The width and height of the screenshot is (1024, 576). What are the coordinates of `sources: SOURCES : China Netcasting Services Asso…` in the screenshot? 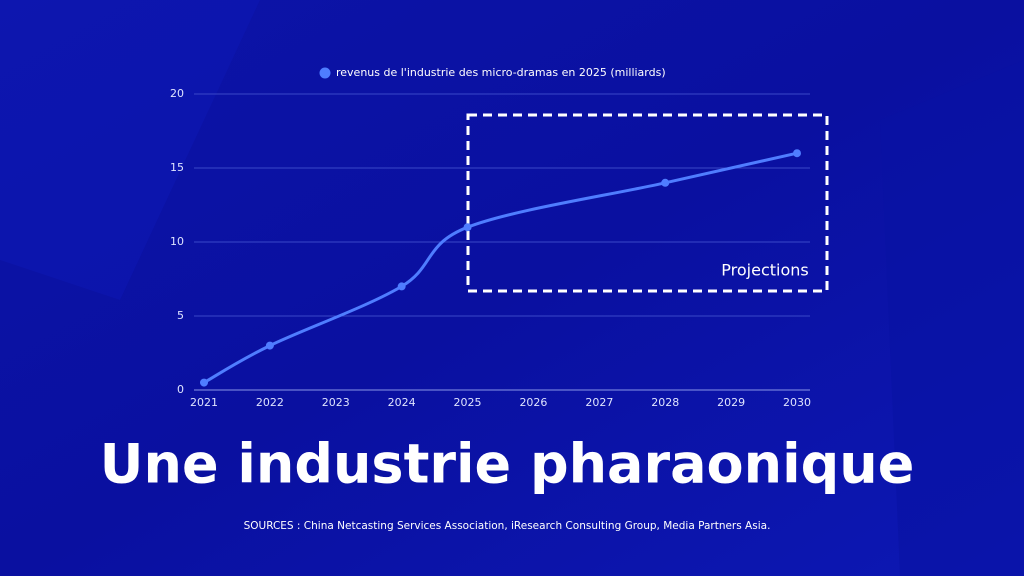 It's located at (507, 526).